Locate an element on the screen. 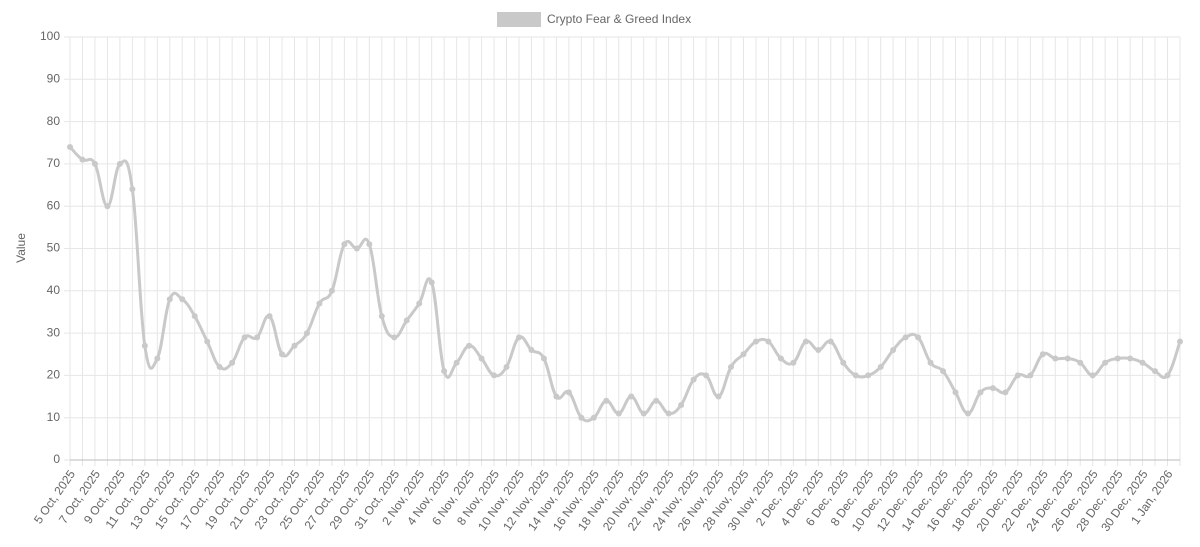 Image resolution: width=1200 pixels, height=547 pixels. y-tick-label: 40 is located at coordinates (54, 290).